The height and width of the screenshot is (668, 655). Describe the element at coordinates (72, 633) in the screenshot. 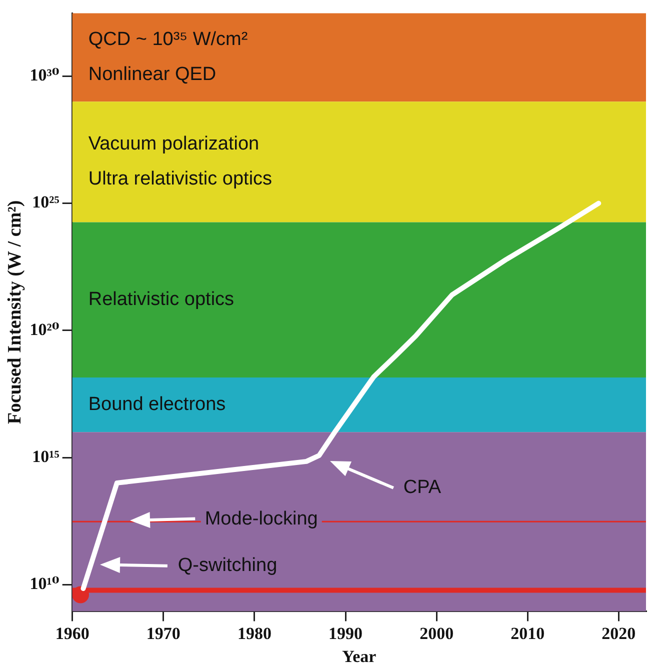

I see `x-tick-label: 1960` at that location.